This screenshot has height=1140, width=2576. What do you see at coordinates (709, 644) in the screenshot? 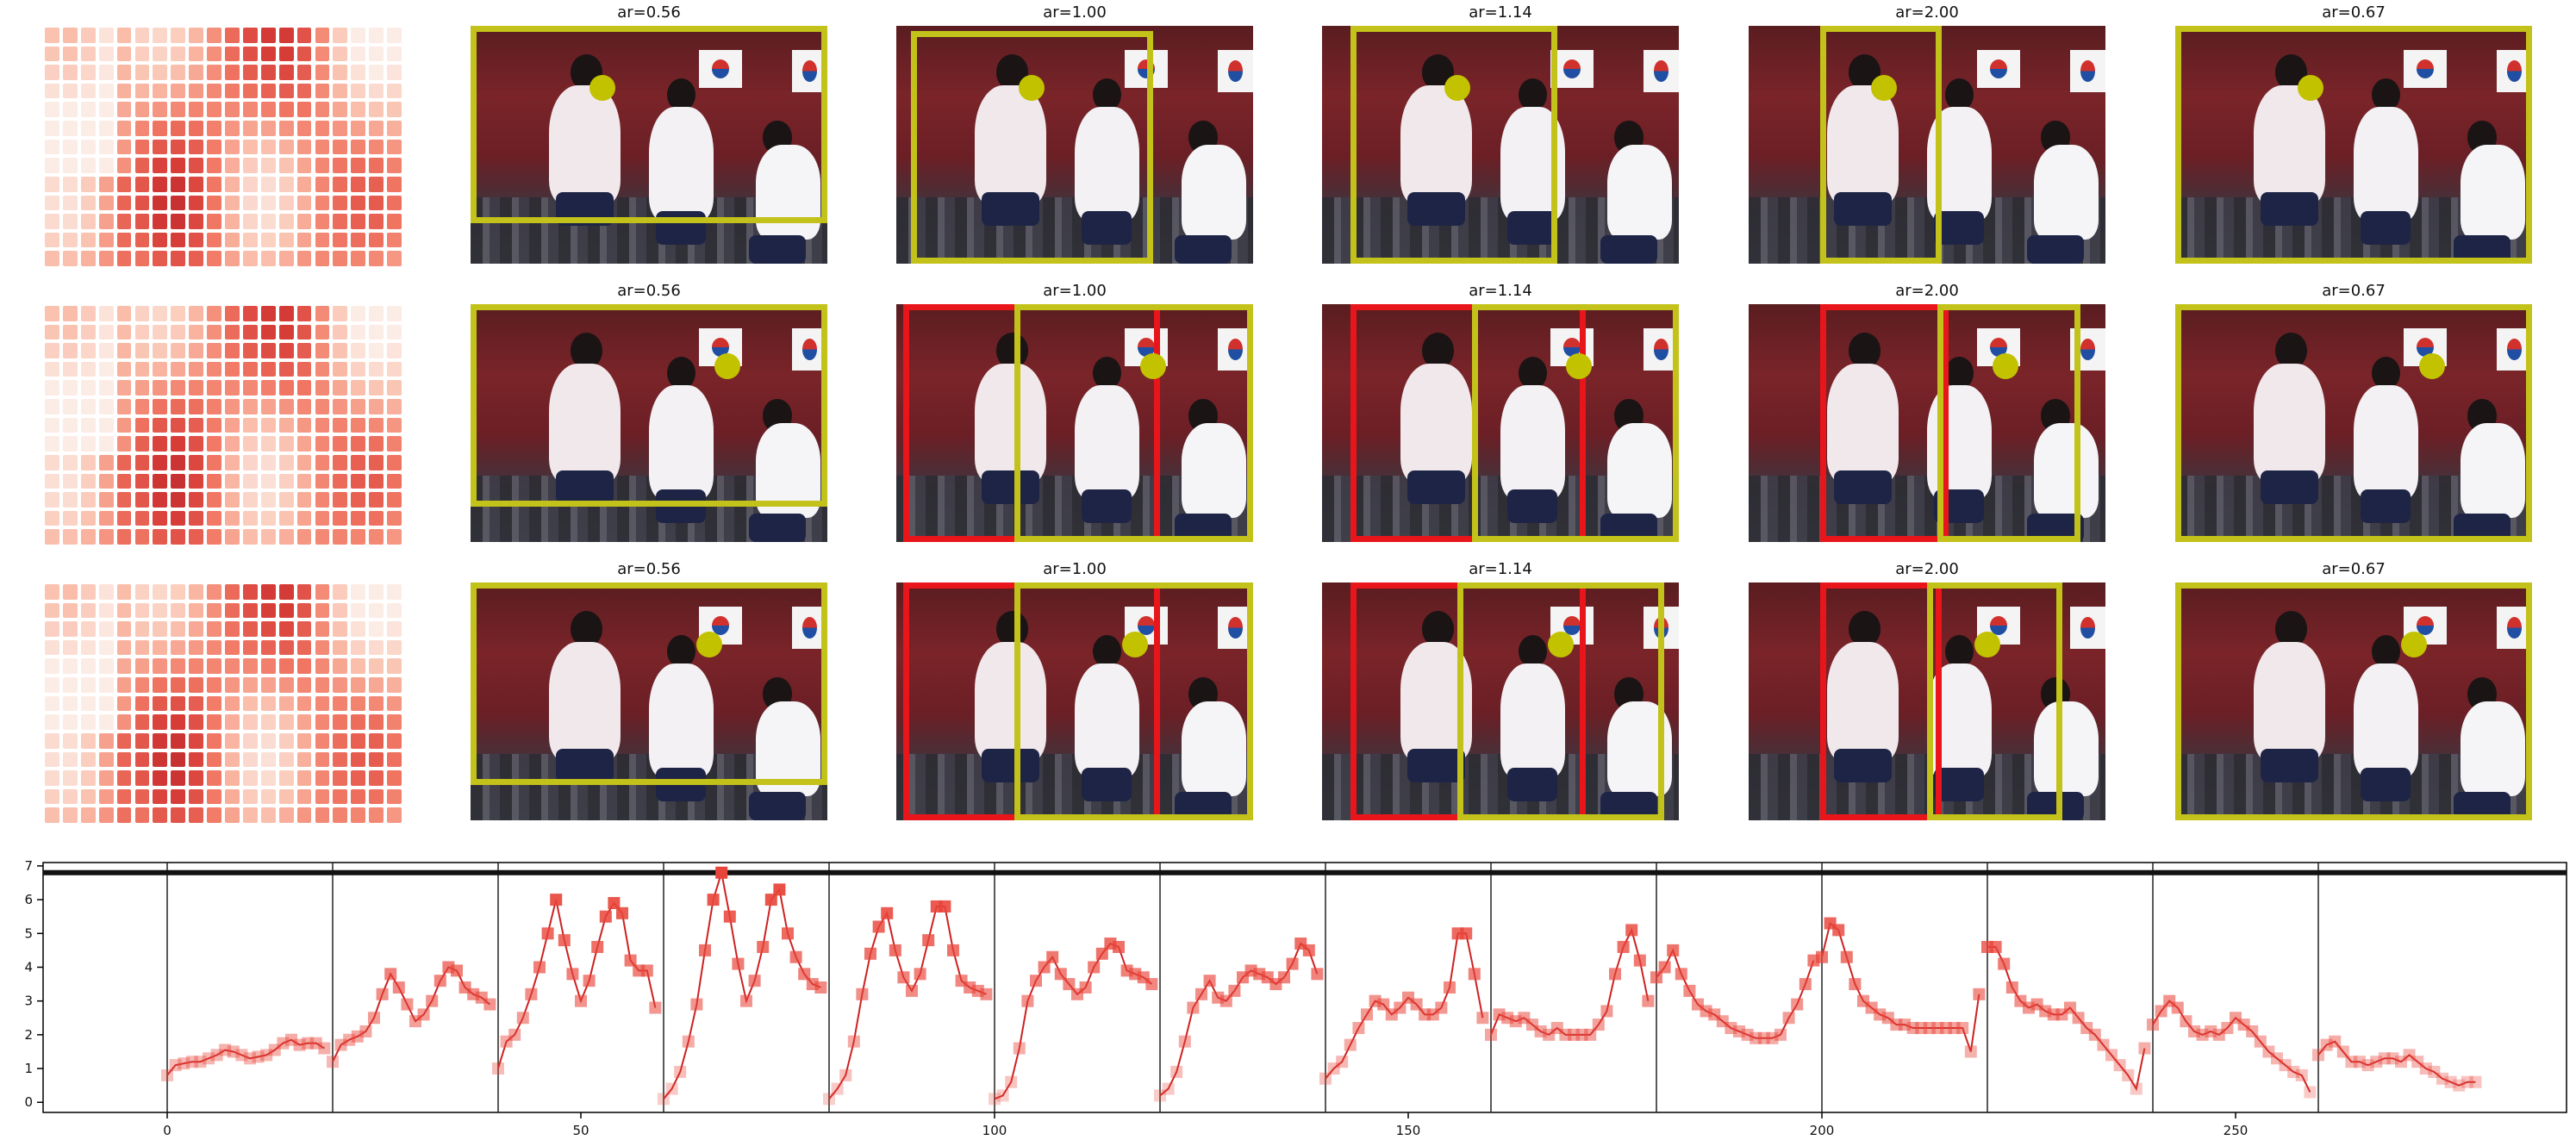
I see `ball-marker` at bounding box center [709, 644].